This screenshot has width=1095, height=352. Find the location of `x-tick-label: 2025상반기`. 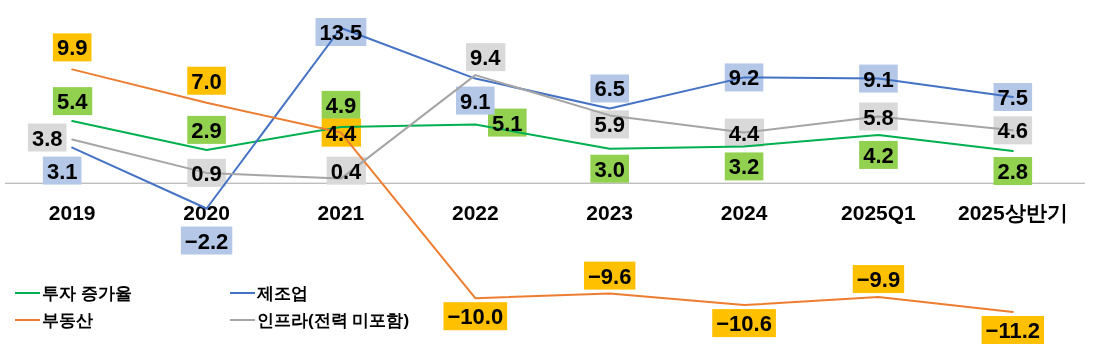

x-tick-label: 2025상반기 is located at coordinates (1012, 213).